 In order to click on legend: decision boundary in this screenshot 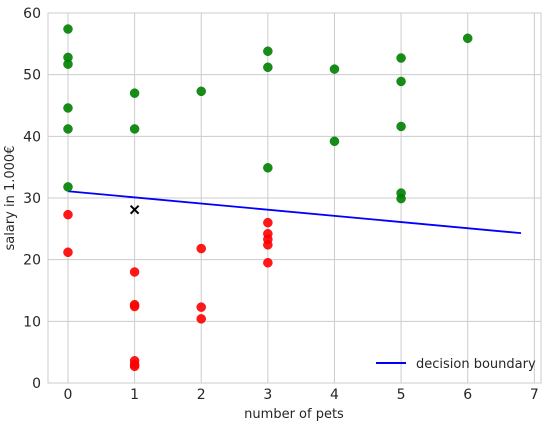, I will do `click(456, 364)`.